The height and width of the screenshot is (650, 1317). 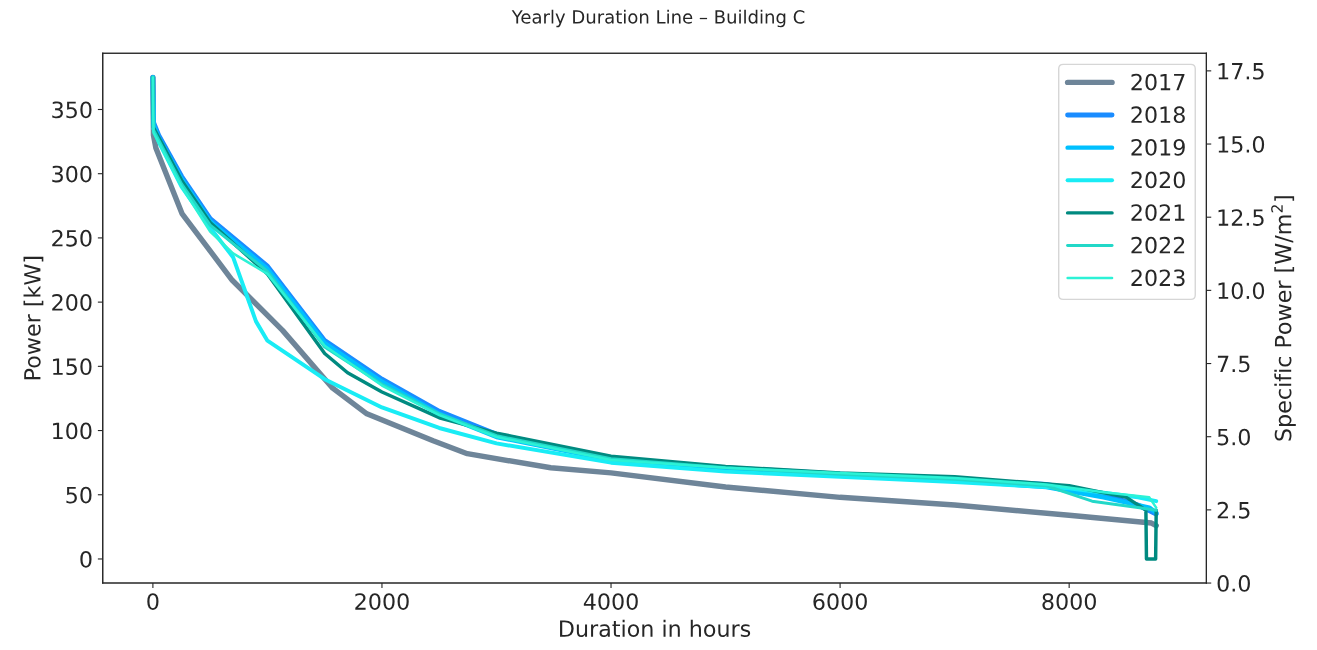 I want to click on x-tick-label: 2000, so click(x=382, y=601).